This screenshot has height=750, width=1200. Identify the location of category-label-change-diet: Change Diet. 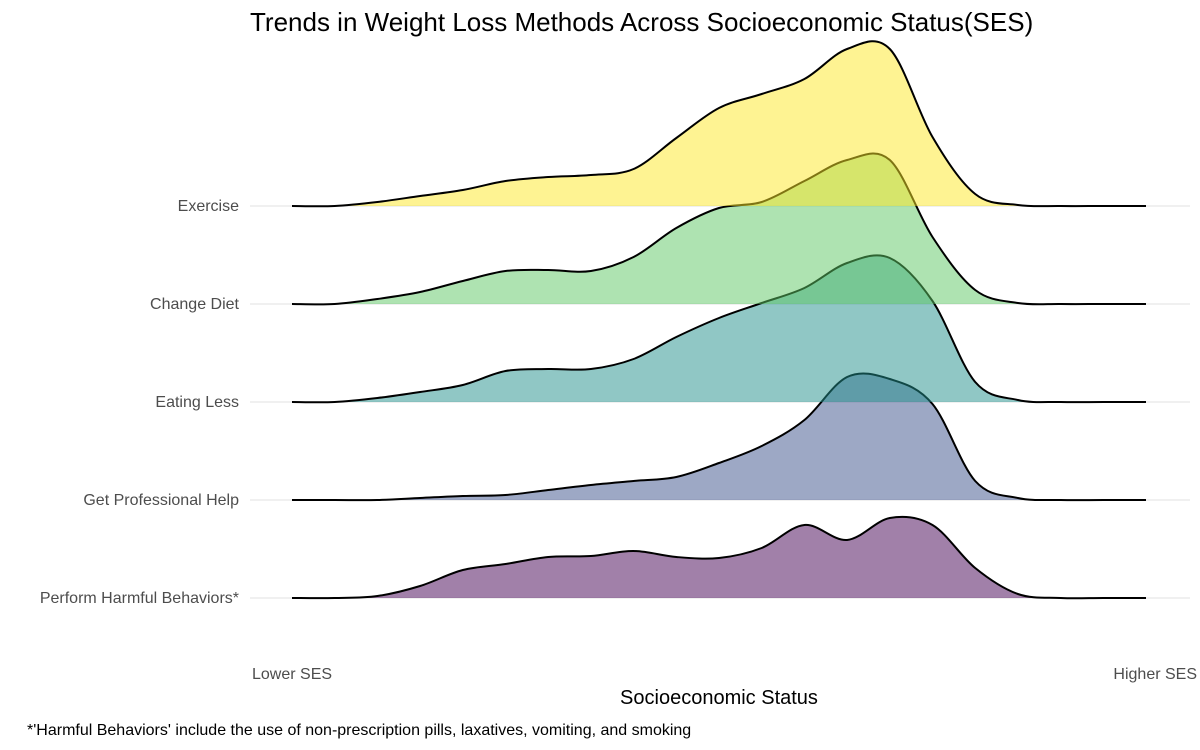
(195, 304).